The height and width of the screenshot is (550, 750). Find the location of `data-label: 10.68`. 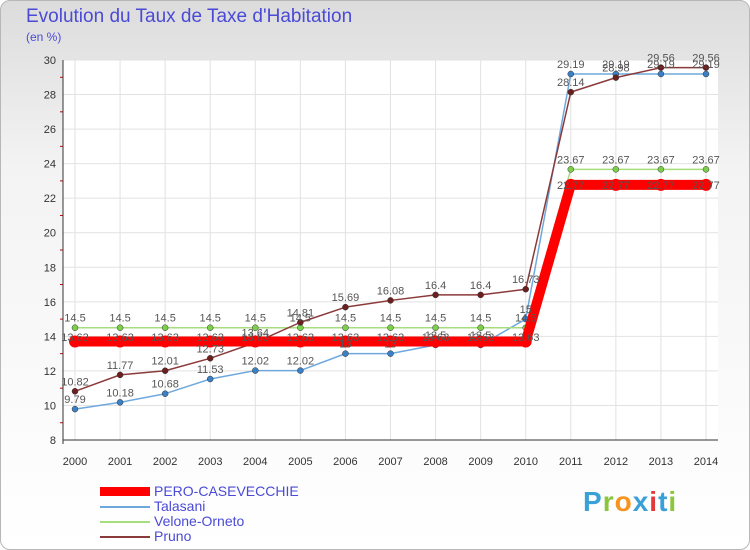

data-label: 10.68 is located at coordinates (165, 385).